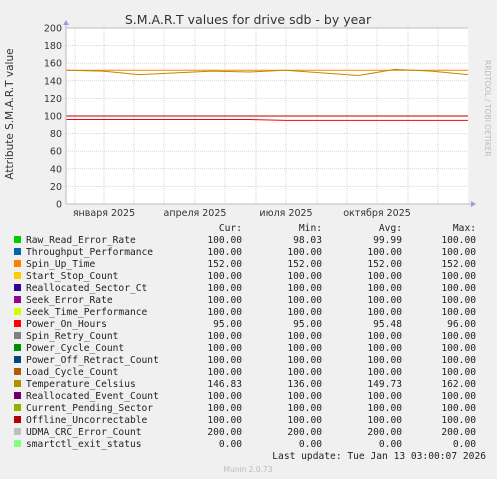 Image resolution: width=497 pixels, height=479 pixels. I want to click on legend-value-avg: 200.00, so click(384, 432).